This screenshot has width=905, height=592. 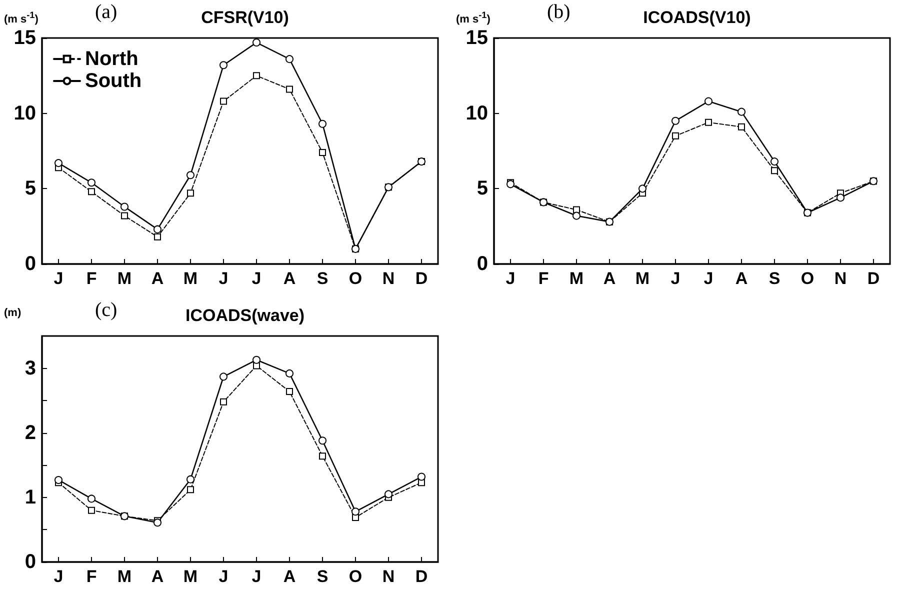 I want to click on chart-title: ICOADS(V10), so click(x=697, y=17).